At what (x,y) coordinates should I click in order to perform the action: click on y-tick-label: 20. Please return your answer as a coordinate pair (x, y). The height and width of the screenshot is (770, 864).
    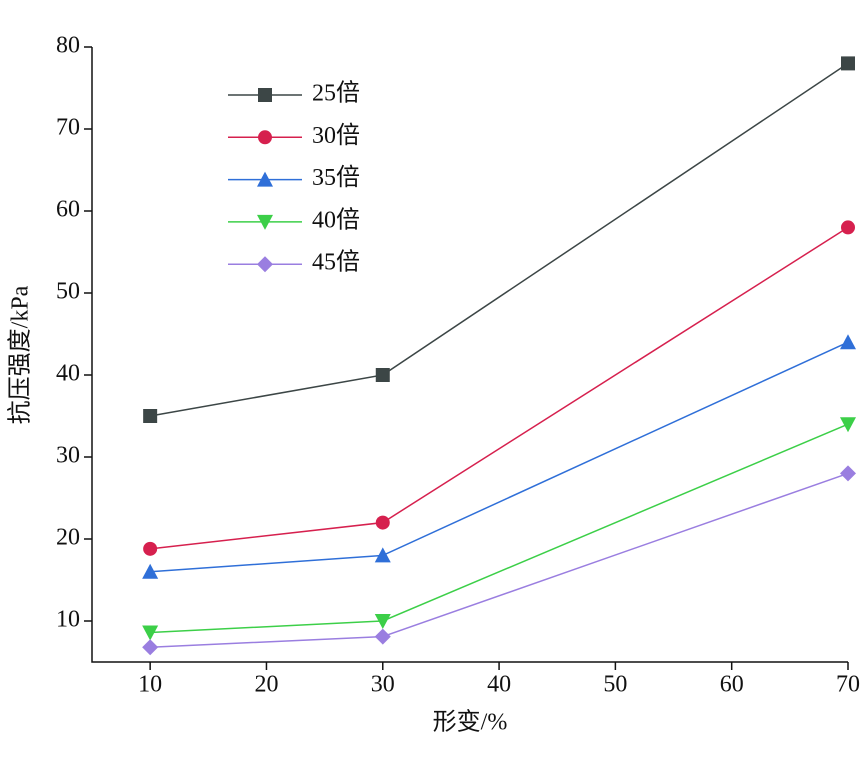
    Looking at the image, I should click on (68, 538).